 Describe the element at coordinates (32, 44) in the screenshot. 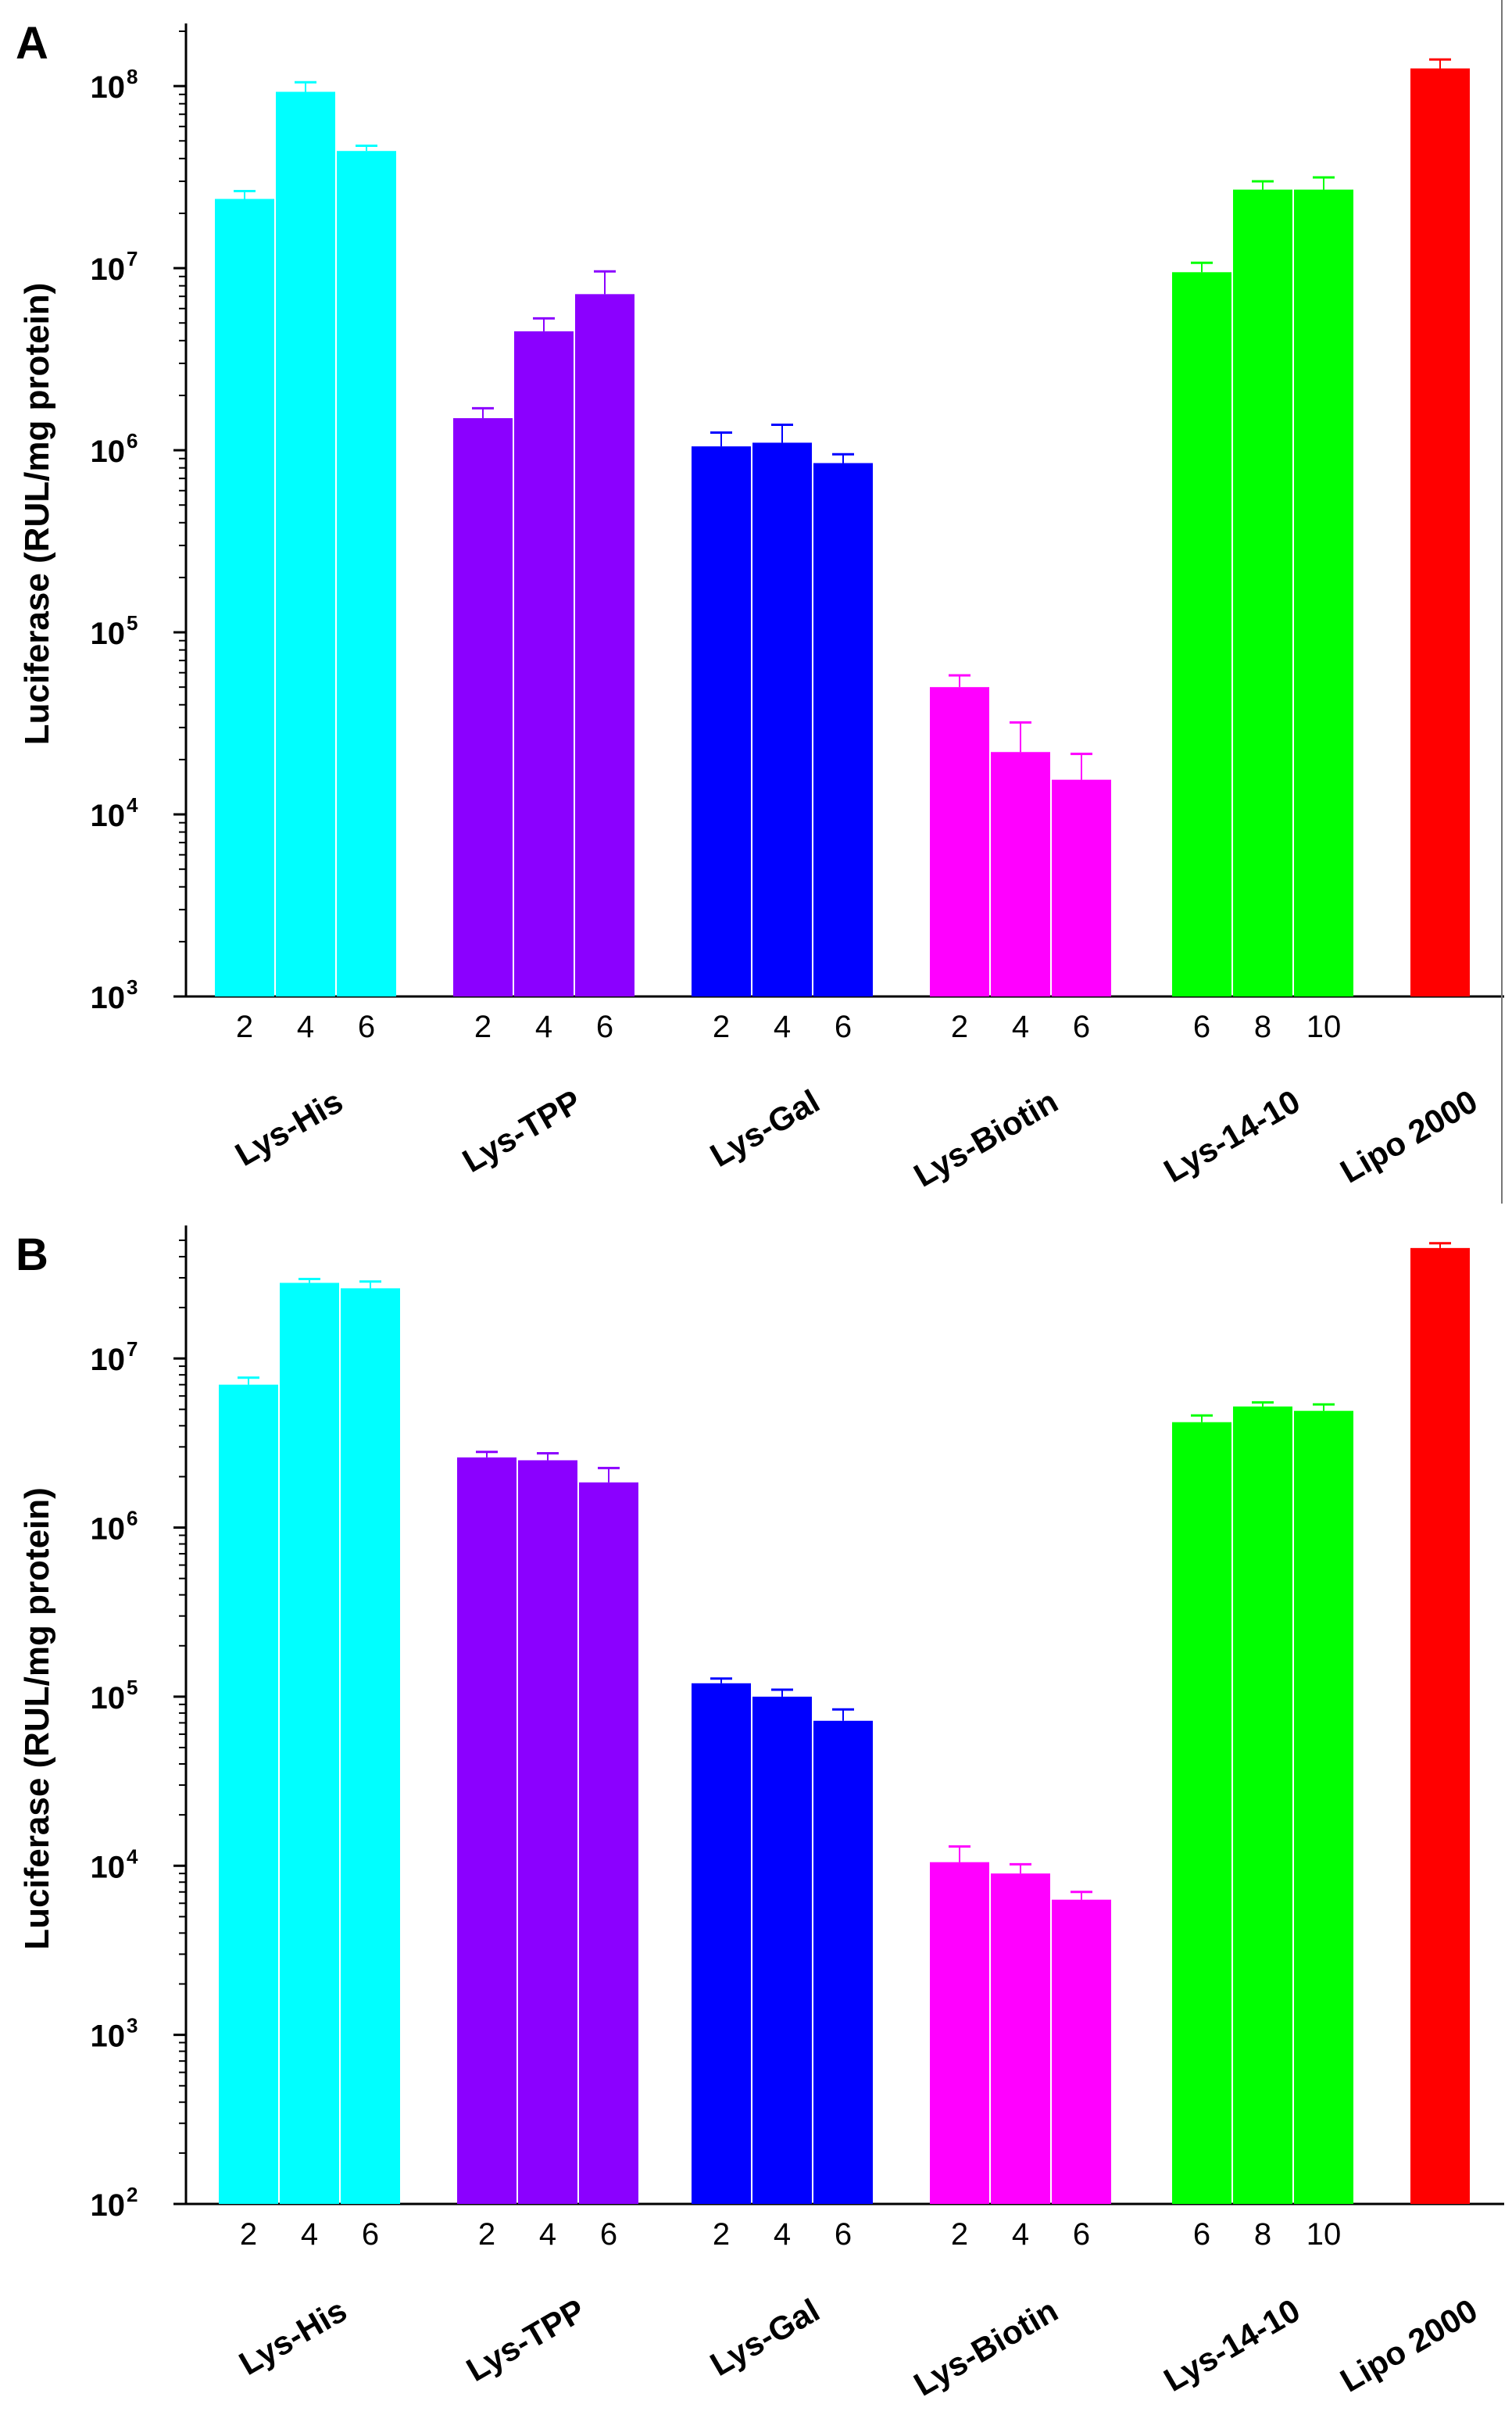

I see `panel-label: A` at that location.